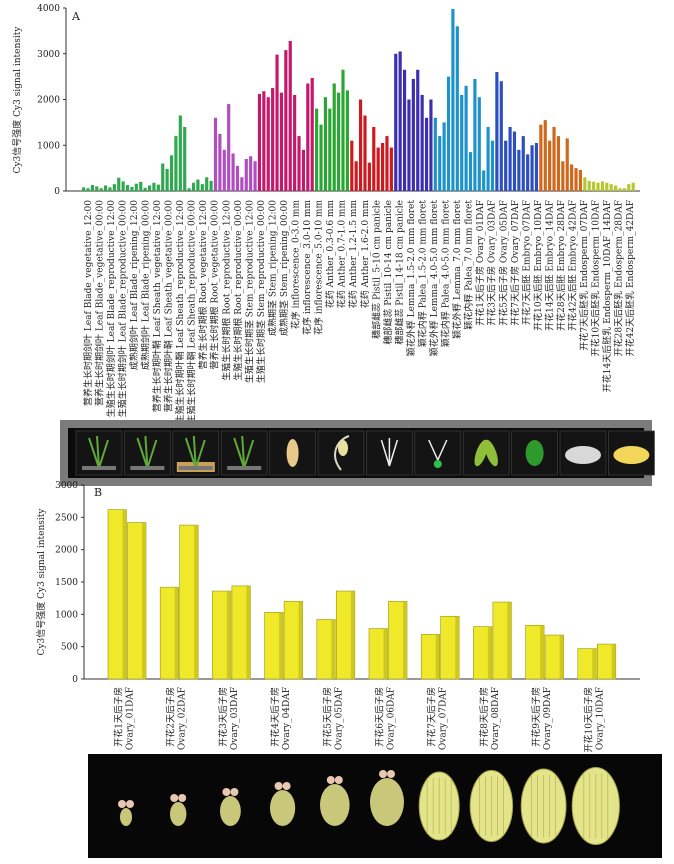 This screenshot has width=674, height=864. I want to click on seedling-icon, so click(147, 453).